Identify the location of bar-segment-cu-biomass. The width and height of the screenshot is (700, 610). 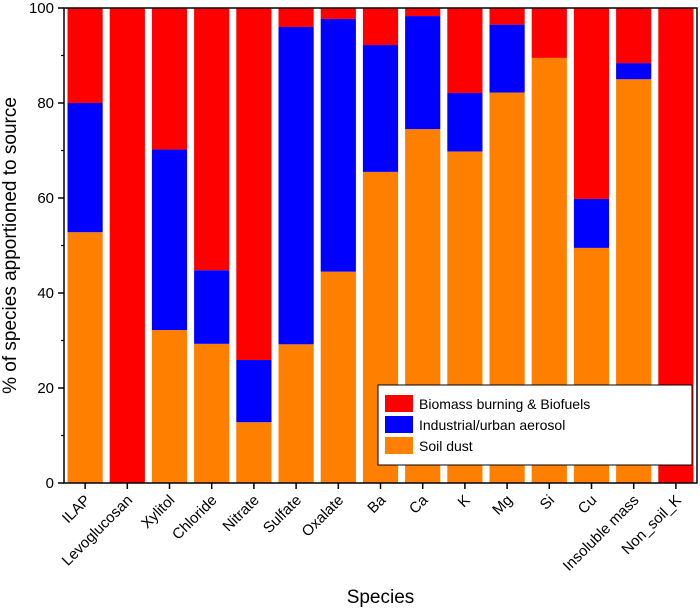
(591, 103).